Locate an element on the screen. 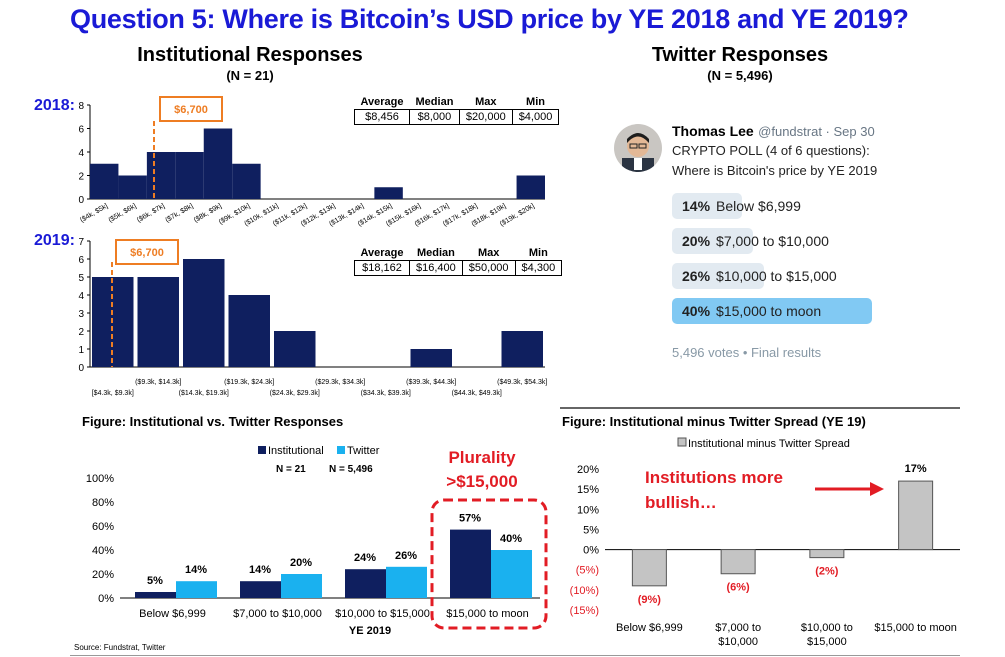 The width and height of the screenshot is (1005, 657). stats-header: Min is located at coordinates (535, 102).